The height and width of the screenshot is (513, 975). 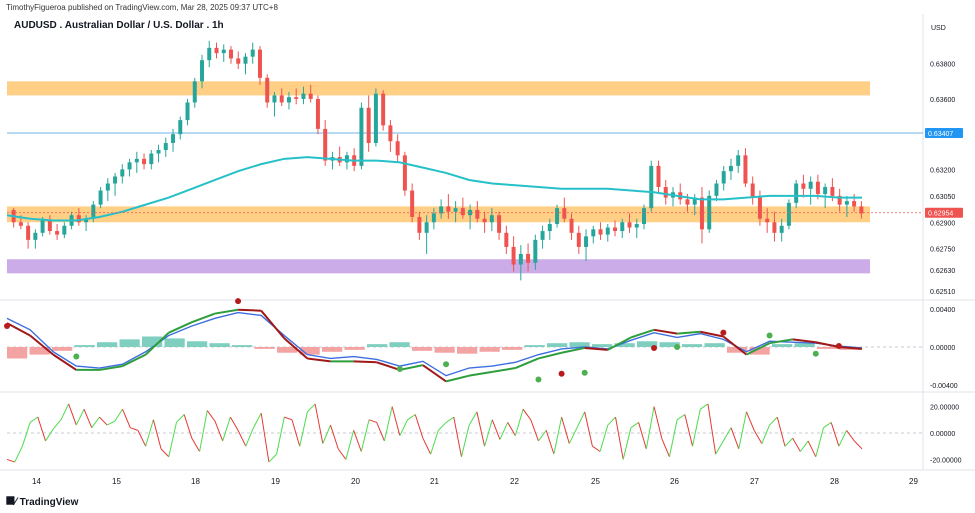 What do you see at coordinates (942, 100) in the screenshot?
I see `price-tick-label: 0.63600` at bounding box center [942, 100].